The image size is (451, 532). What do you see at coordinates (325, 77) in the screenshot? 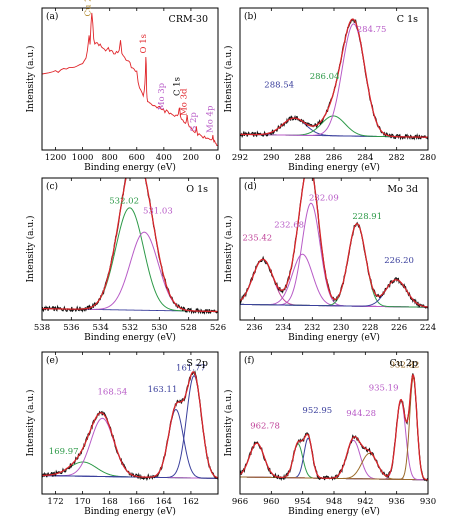
I see `peak-label-1: 286.04` at bounding box center [325, 77].